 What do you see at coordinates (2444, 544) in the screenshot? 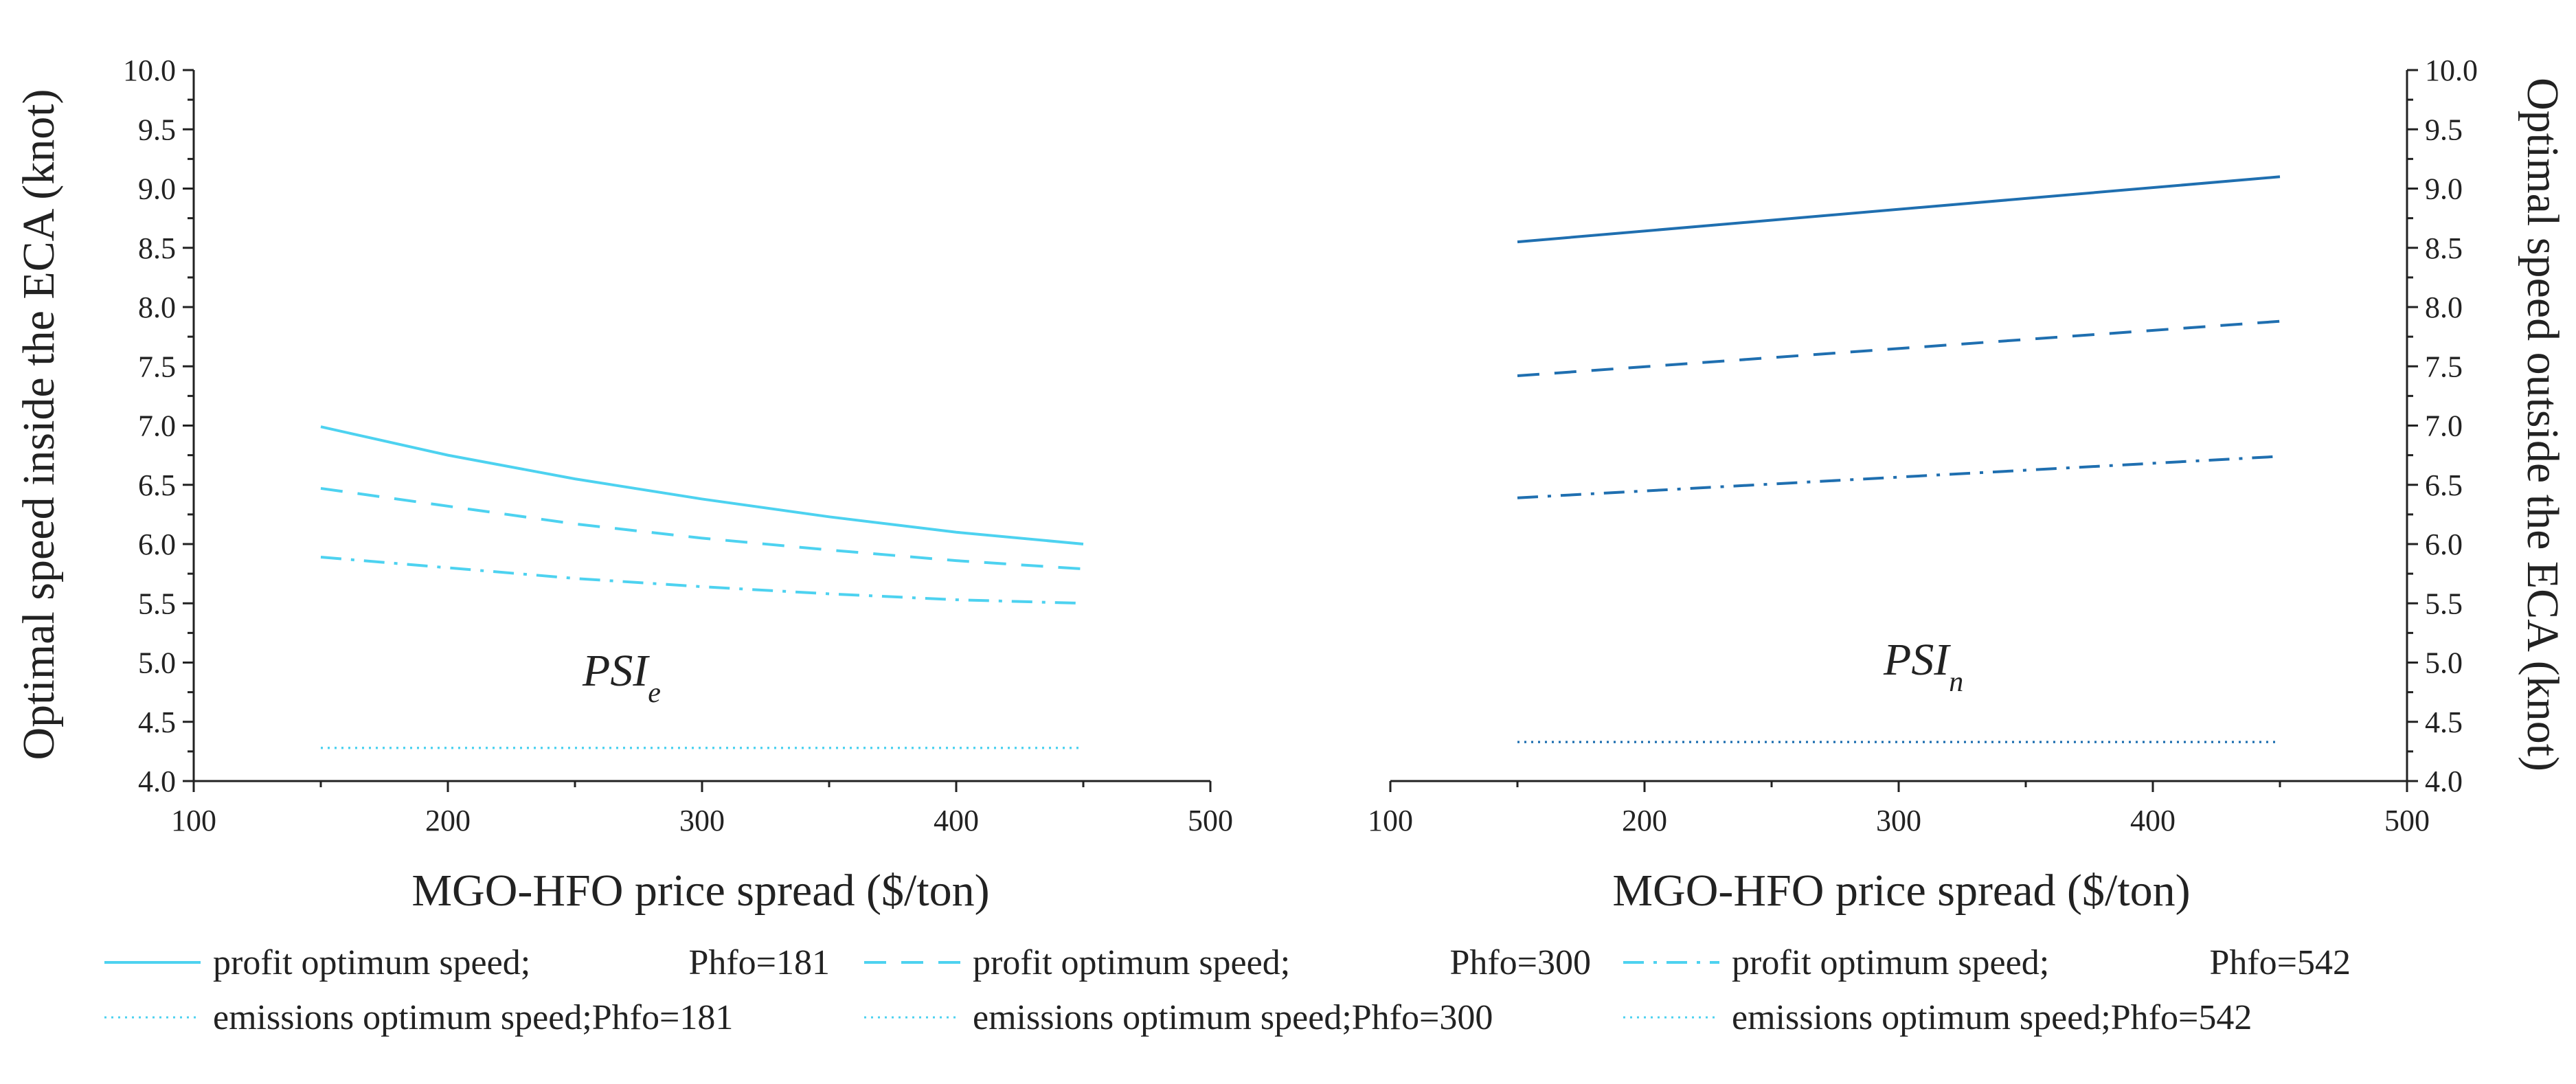
I see `panel1-y-tick-label: 6.0` at bounding box center [2444, 544].